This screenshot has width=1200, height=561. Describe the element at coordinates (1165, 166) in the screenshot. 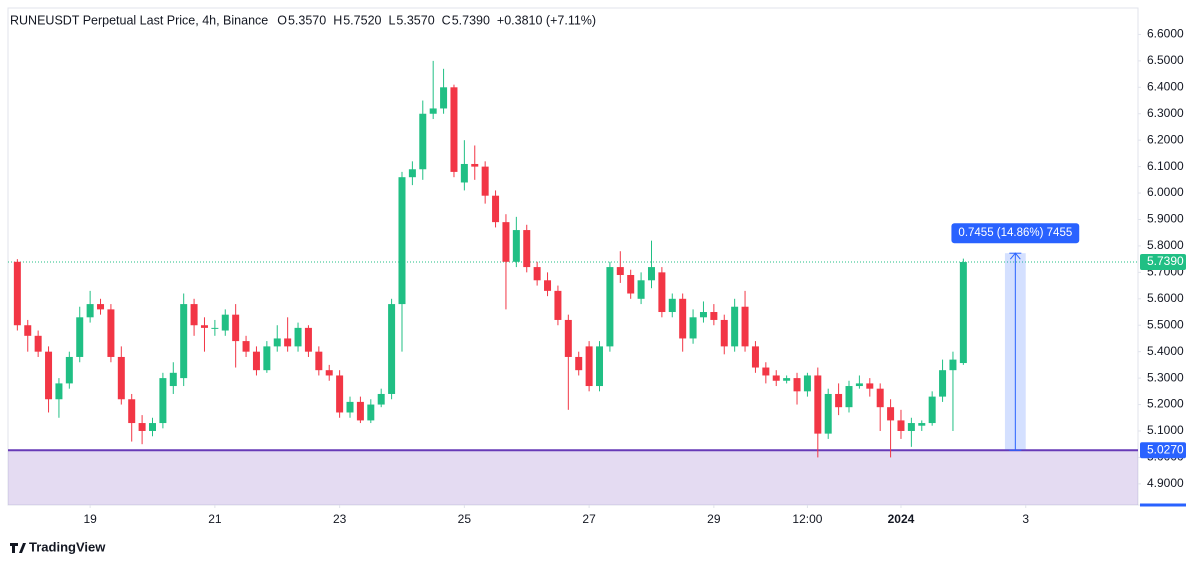

I see `y-tick-label: 6.1000` at that location.